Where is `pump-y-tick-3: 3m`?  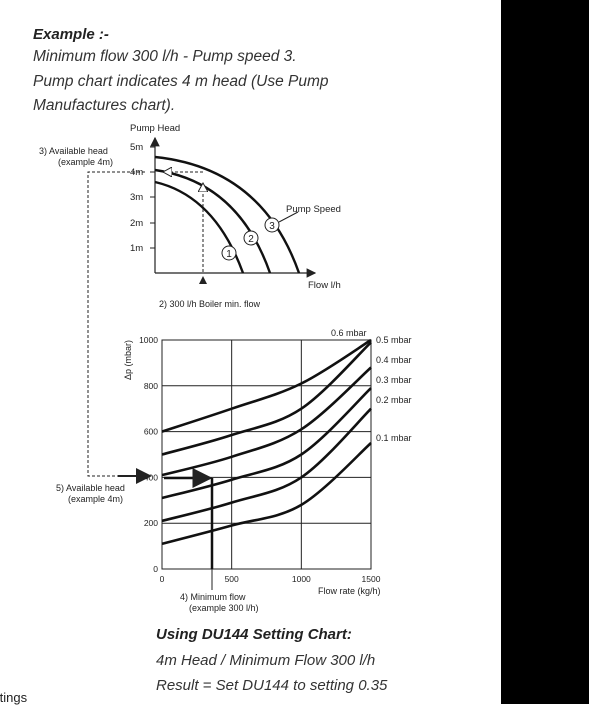
pump-y-tick-3: 3m is located at coordinates (136, 197).